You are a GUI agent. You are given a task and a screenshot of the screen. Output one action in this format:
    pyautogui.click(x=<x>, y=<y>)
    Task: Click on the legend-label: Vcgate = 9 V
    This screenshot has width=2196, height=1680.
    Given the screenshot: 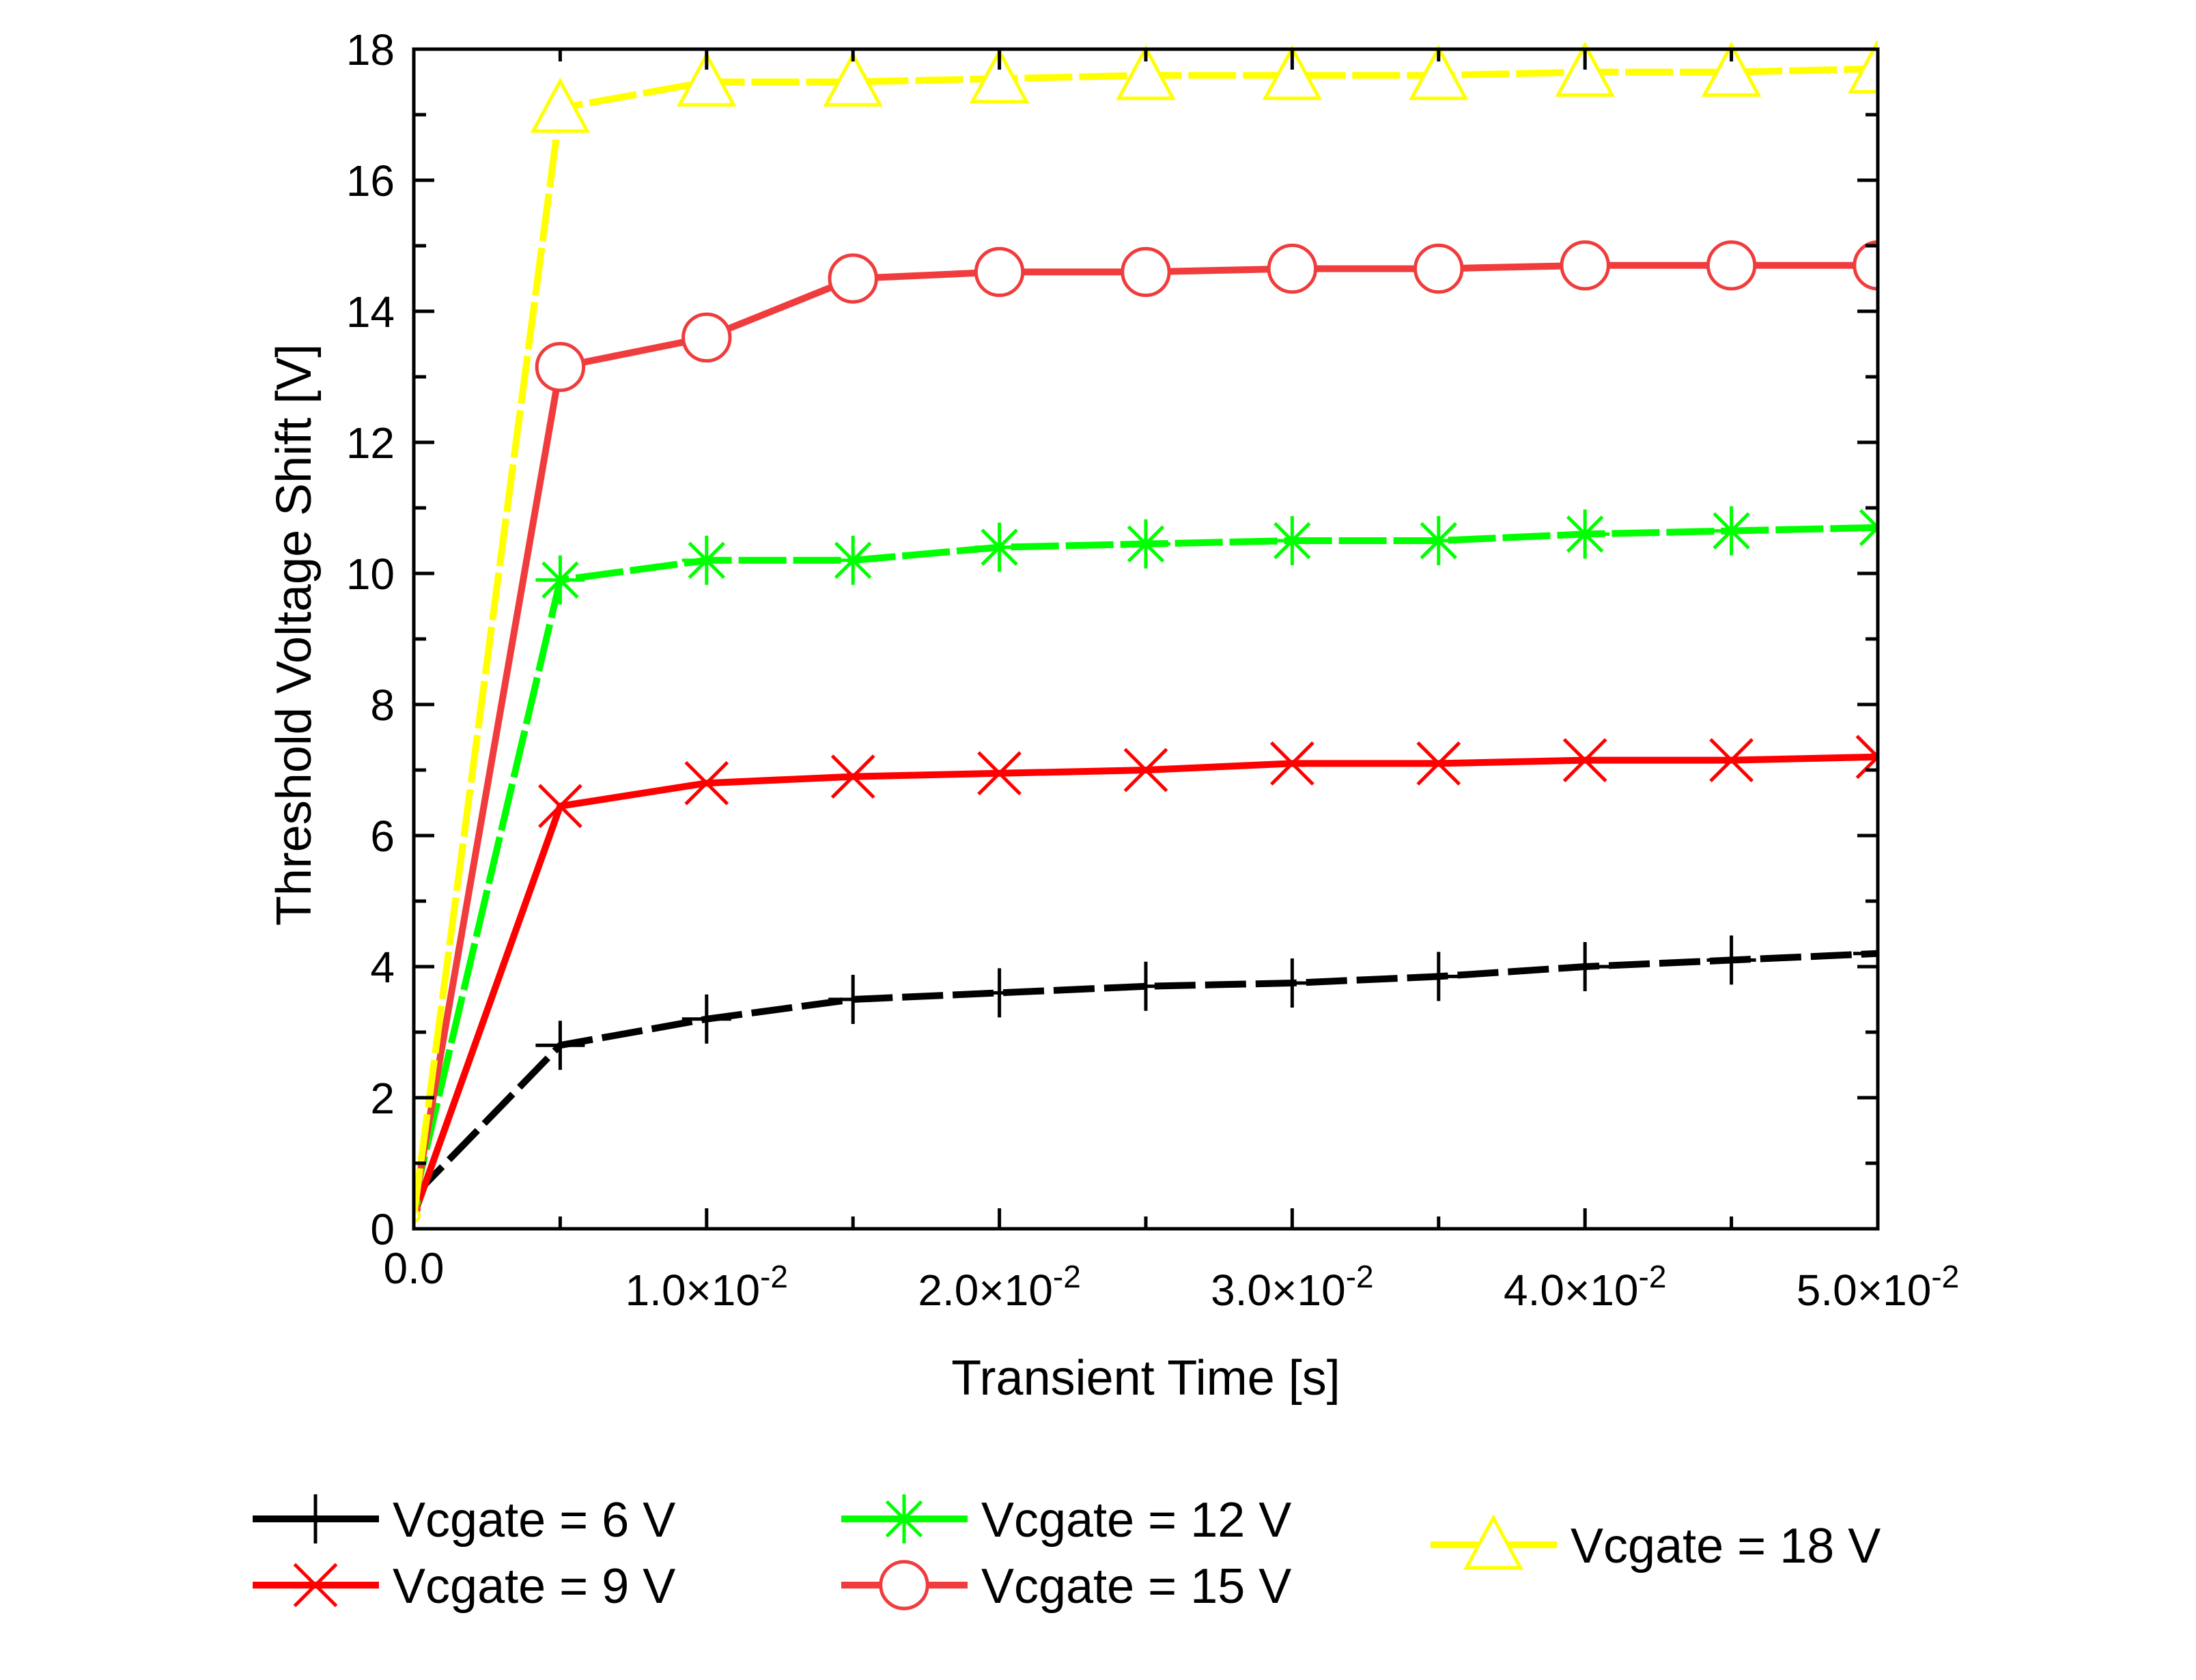 What is the action you would take?
    pyautogui.click(x=534, y=1586)
    